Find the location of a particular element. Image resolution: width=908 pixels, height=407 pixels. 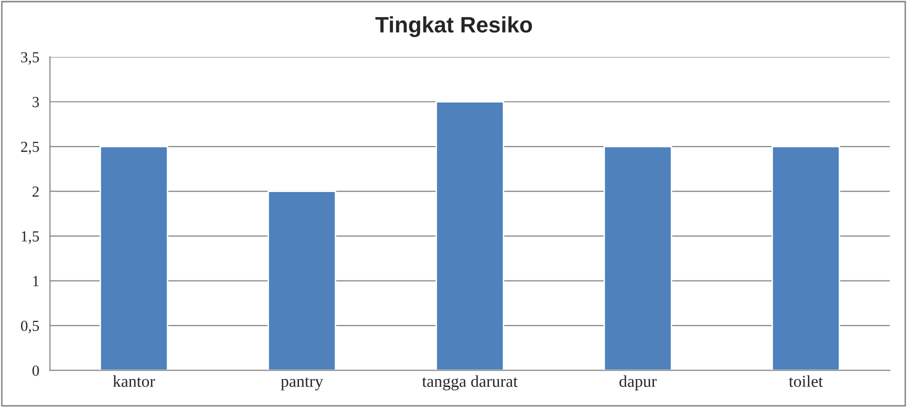

y-tick-label: 0 is located at coordinates (35, 371).